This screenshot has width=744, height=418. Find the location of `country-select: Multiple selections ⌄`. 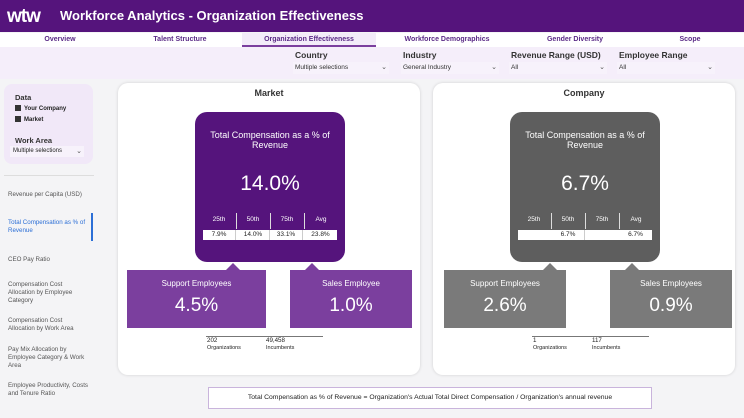

country-select: Multiple selections ⌄ is located at coordinates (341, 68).